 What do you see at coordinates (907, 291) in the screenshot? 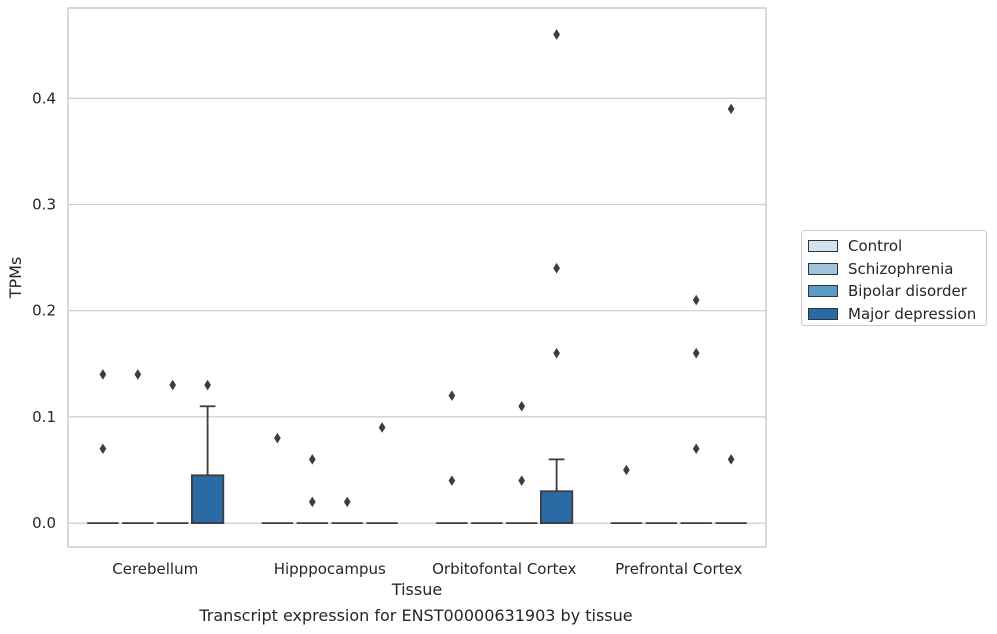
I see `legend-label-bipolar: Bipolar disorder` at bounding box center [907, 291].